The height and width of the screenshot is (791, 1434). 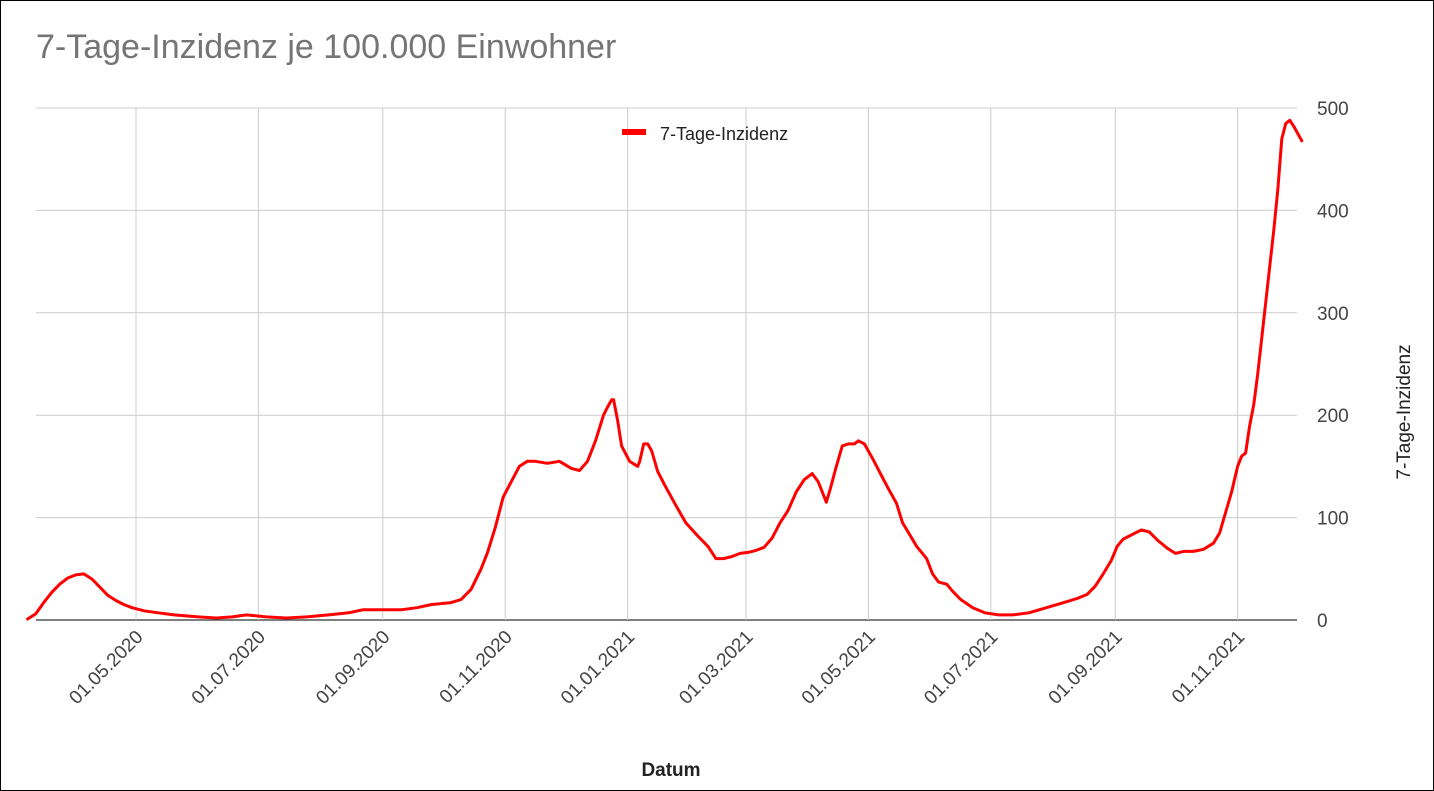 What do you see at coordinates (1086, 668) in the screenshot?
I see `x-tick-label: 01.09.2021` at bounding box center [1086, 668].